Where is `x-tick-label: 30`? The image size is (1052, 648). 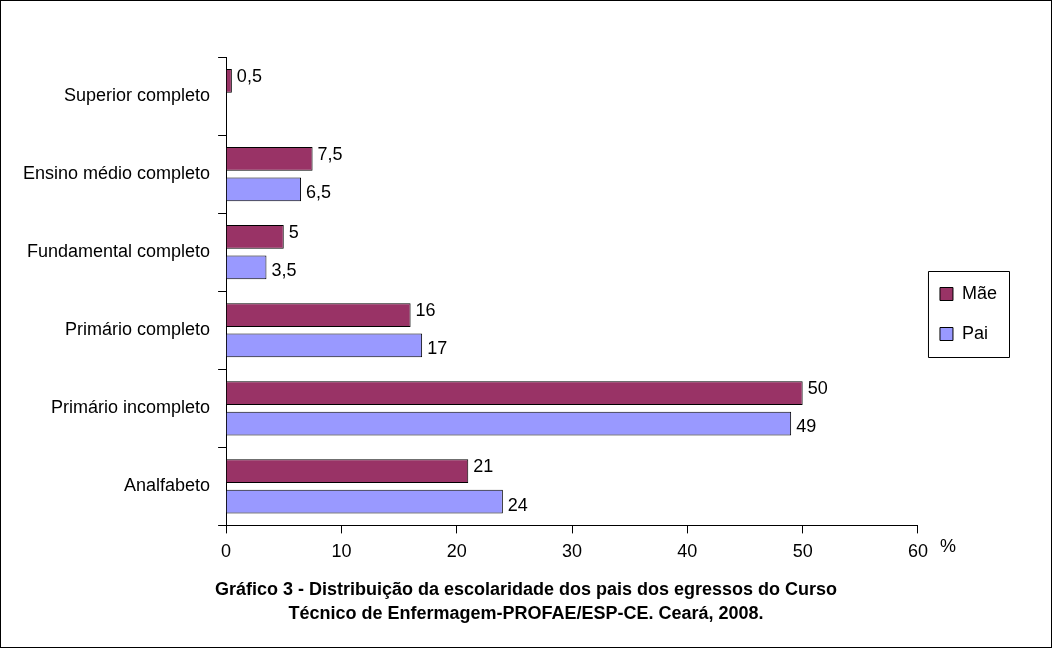
x-tick-label: 30 is located at coordinates (572, 551).